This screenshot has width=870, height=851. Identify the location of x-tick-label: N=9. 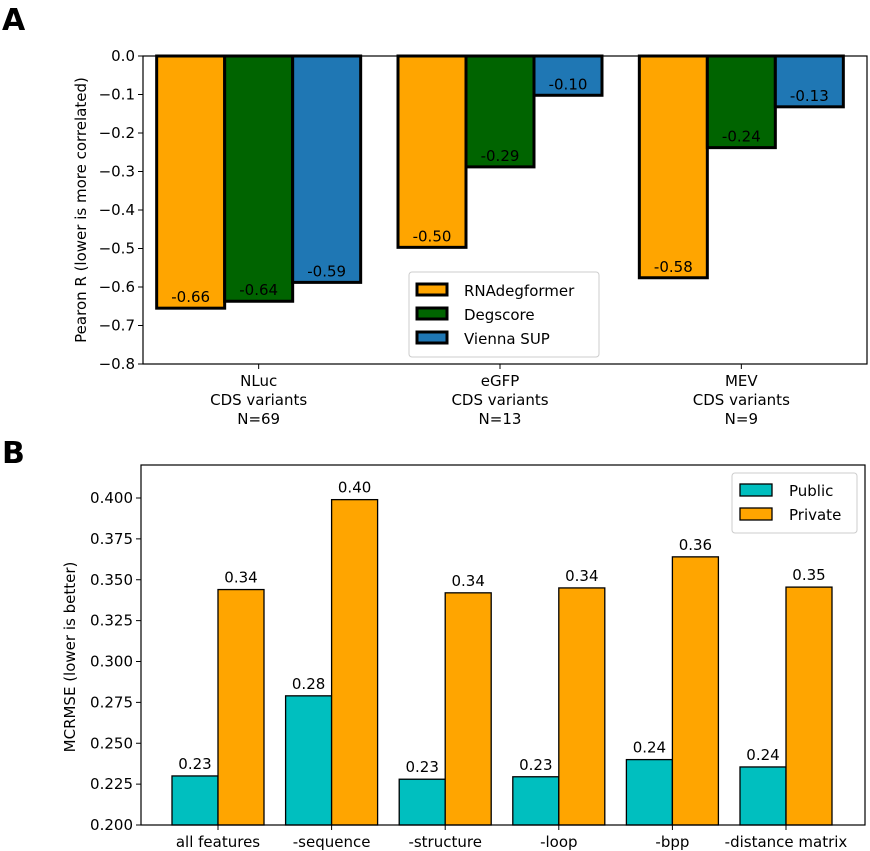
(741, 419).